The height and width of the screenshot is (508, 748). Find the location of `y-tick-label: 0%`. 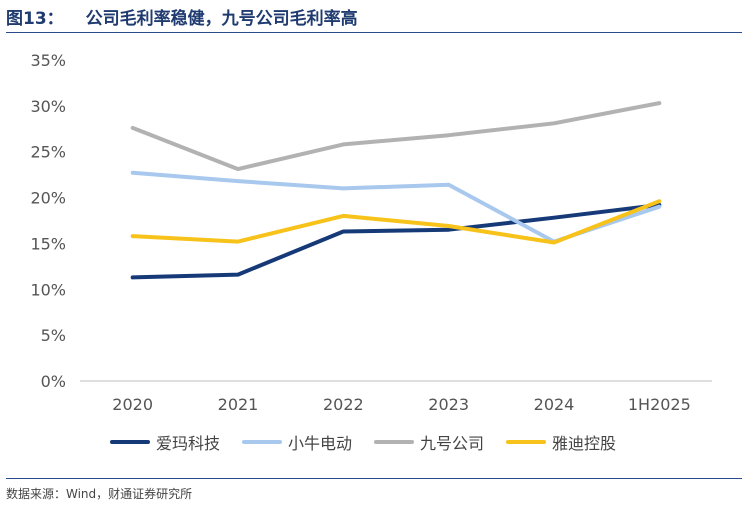

y-tick-label: 0% is located at coordinates (53, 381).